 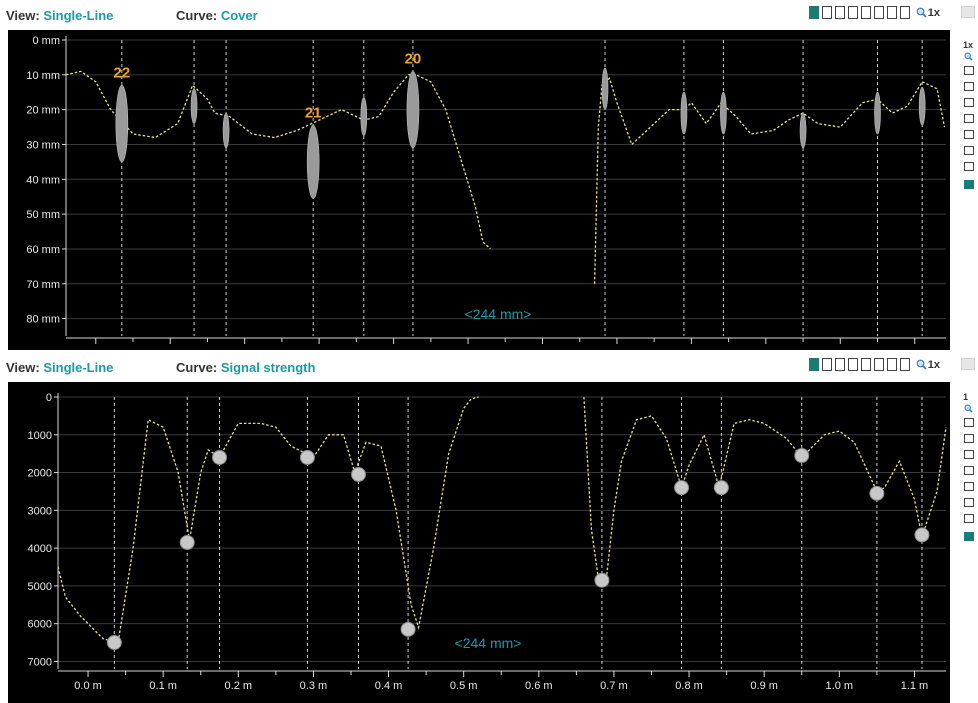 I want to click on curve-selector: Curve: Cover, so click(x=217, y=15).